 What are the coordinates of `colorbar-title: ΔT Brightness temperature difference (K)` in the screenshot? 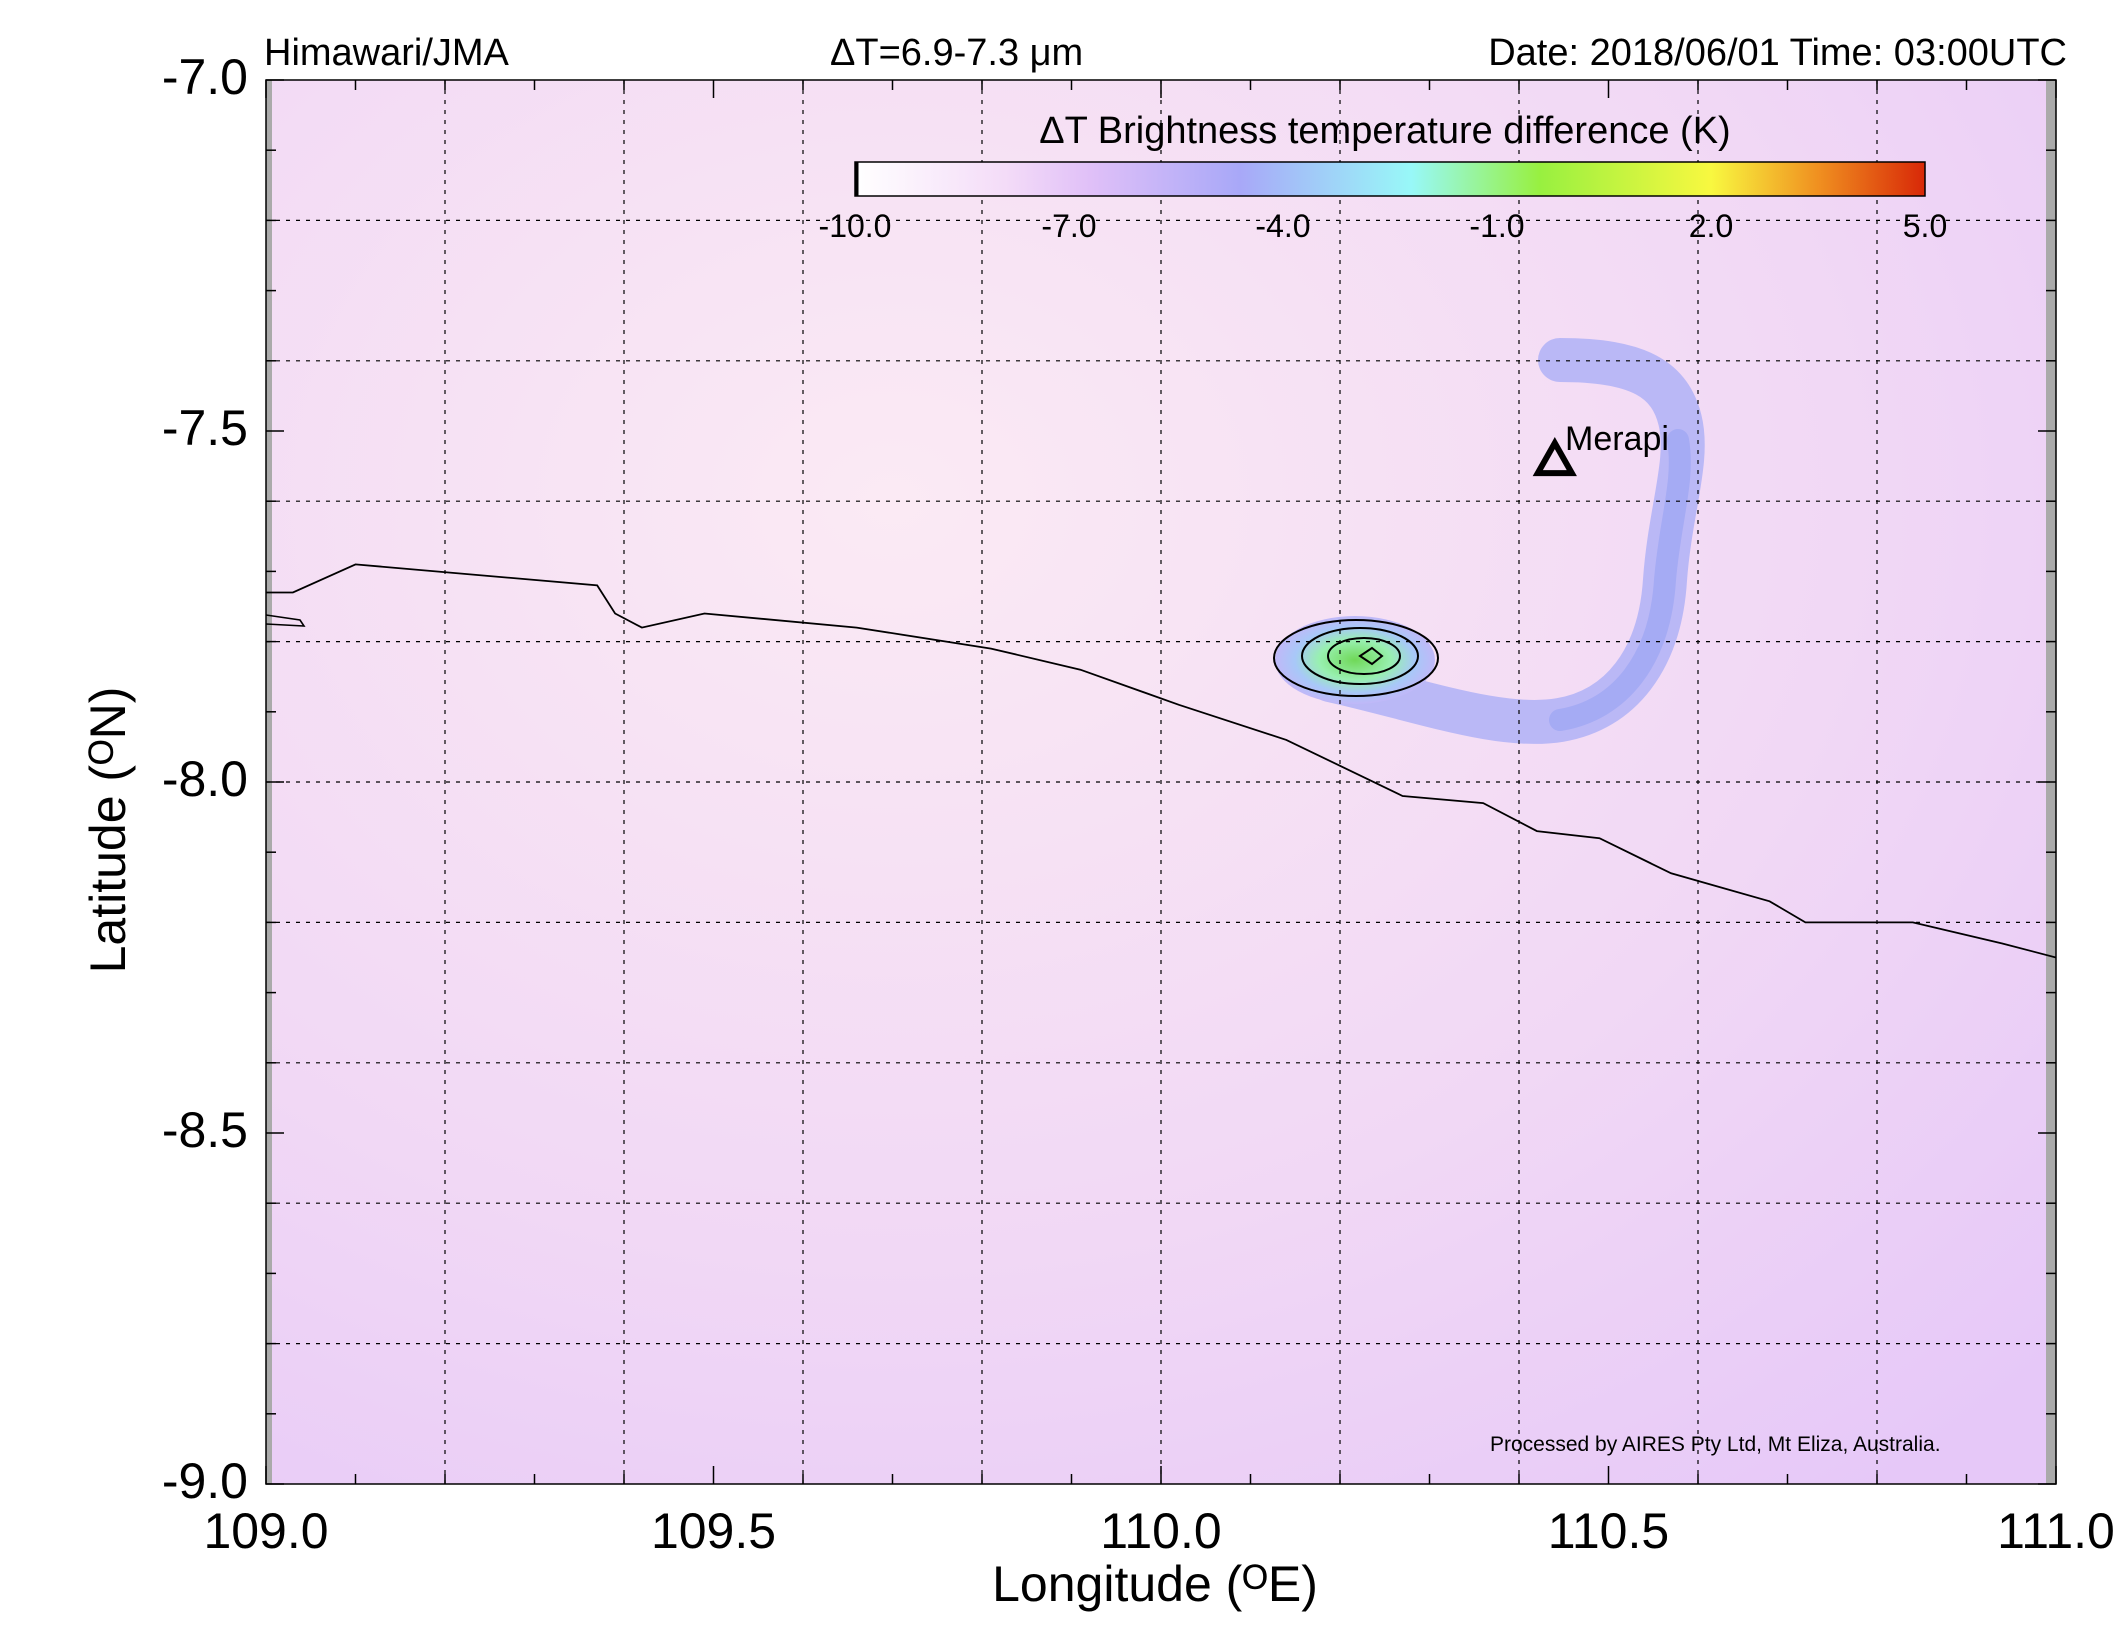 It's located at (1385, 131).